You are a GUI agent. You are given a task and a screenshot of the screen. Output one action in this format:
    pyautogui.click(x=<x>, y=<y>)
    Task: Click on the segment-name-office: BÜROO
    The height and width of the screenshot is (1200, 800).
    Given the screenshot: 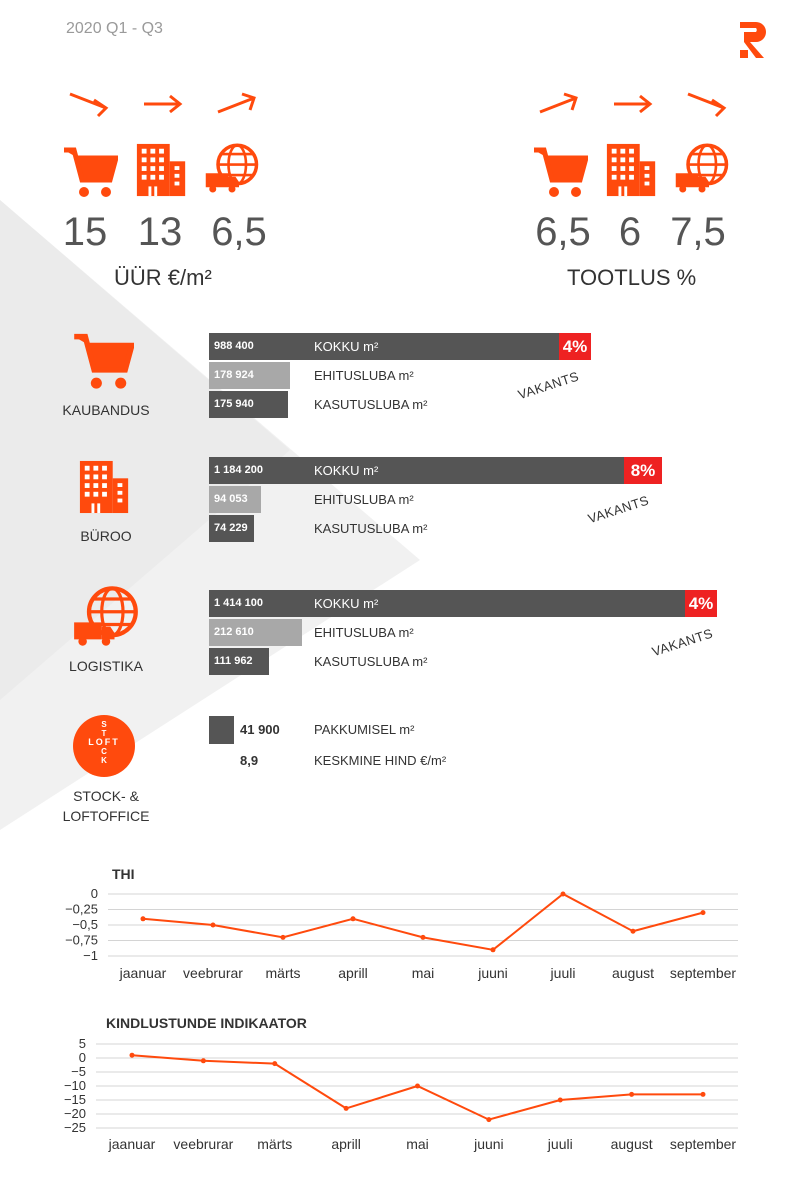 What is the action you would take?
    pyautogui.click(x=106, y=536)
    